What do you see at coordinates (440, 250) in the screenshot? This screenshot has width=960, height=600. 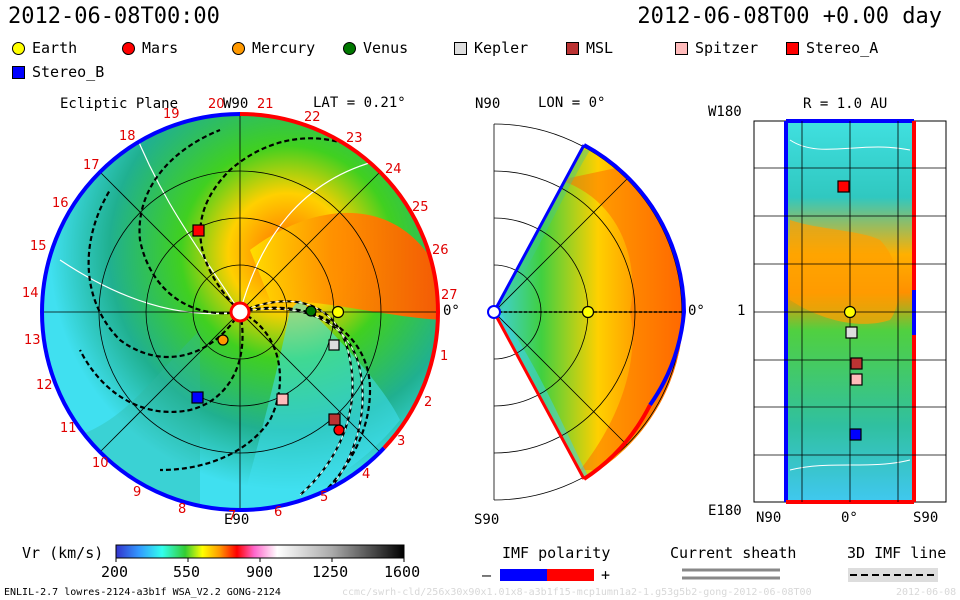 I see `rotation-label: 26` at bounding box center [440, 250].